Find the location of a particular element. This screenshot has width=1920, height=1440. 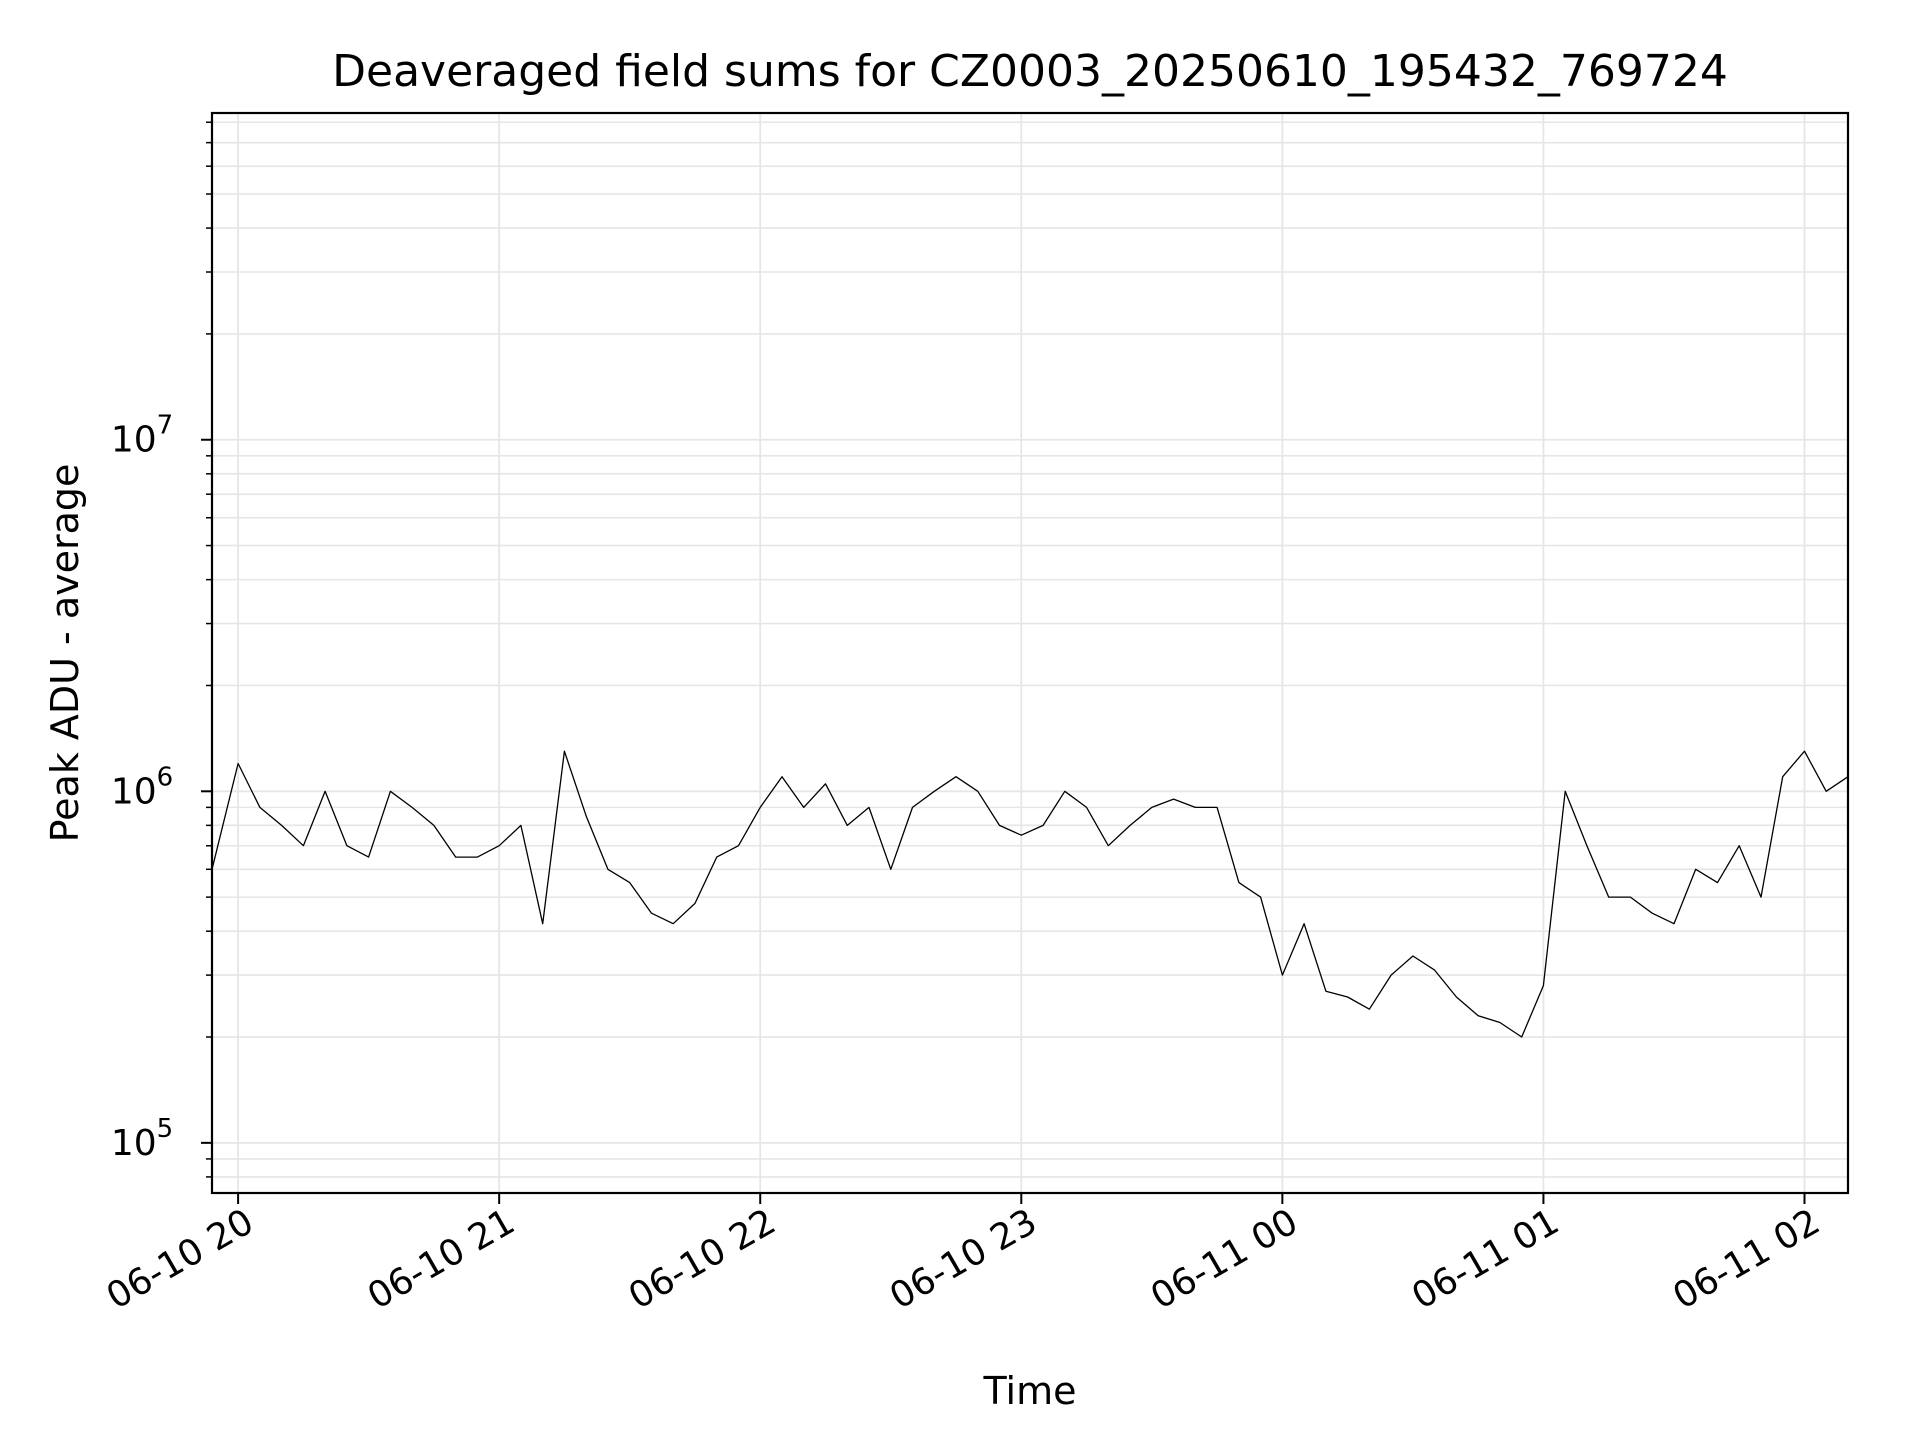

x-tick-label: 06-10 21 is located at coordinates (441, 1259).